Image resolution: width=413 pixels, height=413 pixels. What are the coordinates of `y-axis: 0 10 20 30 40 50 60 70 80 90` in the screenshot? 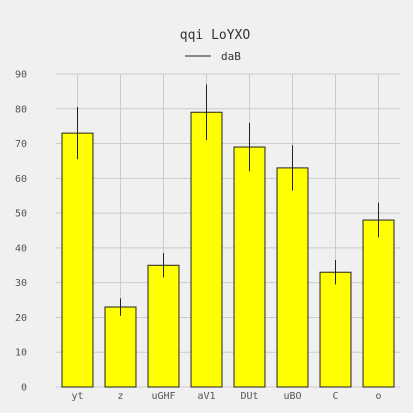 It's located at (21, 232).